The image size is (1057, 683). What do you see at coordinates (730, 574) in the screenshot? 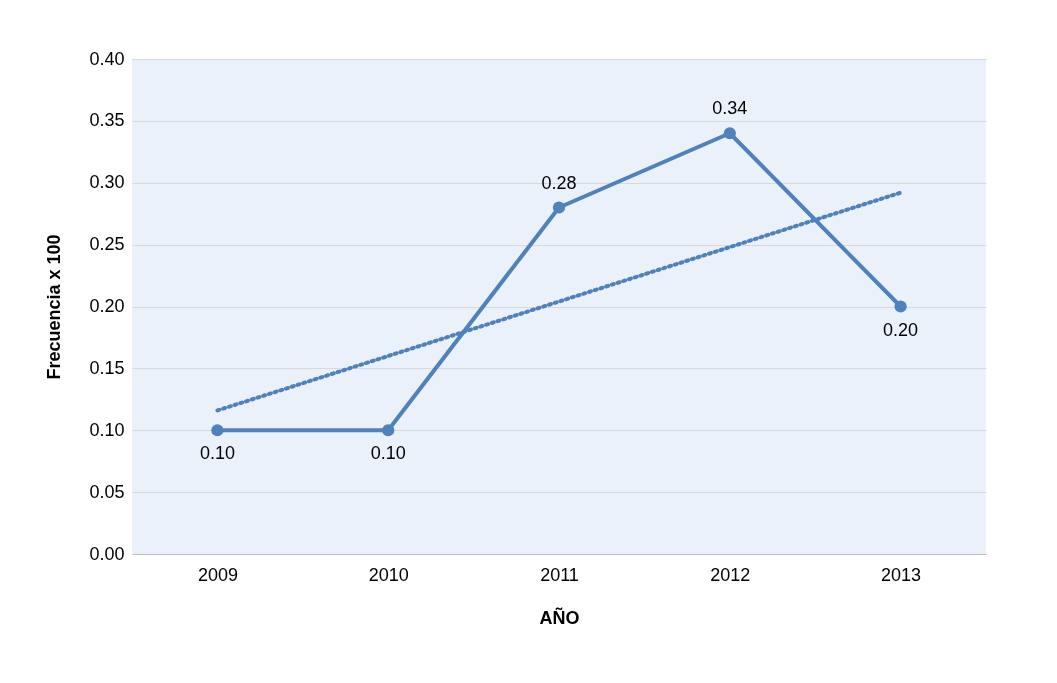
I see `x-tick-label: 2012` at bounding box center [730, 574].